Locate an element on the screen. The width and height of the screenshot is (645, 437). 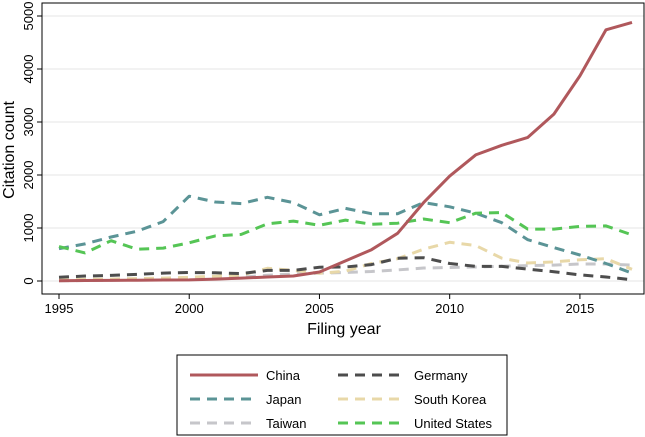
legend-label: South Korea is located at coordinates (450, 399).